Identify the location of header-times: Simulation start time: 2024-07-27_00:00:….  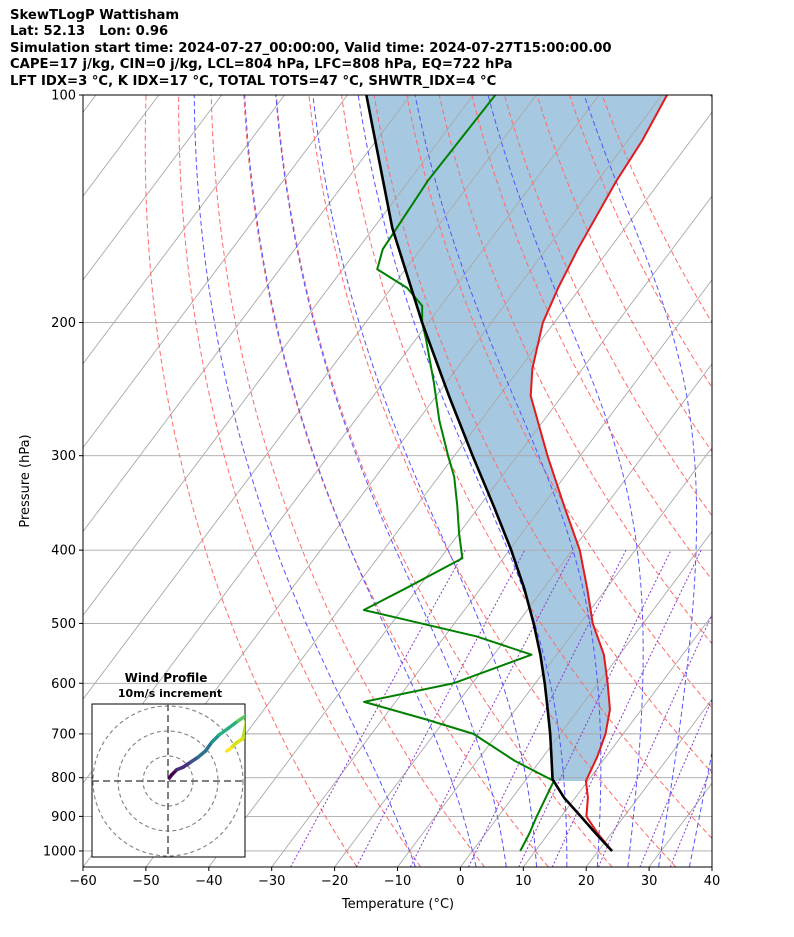
(311, 48).